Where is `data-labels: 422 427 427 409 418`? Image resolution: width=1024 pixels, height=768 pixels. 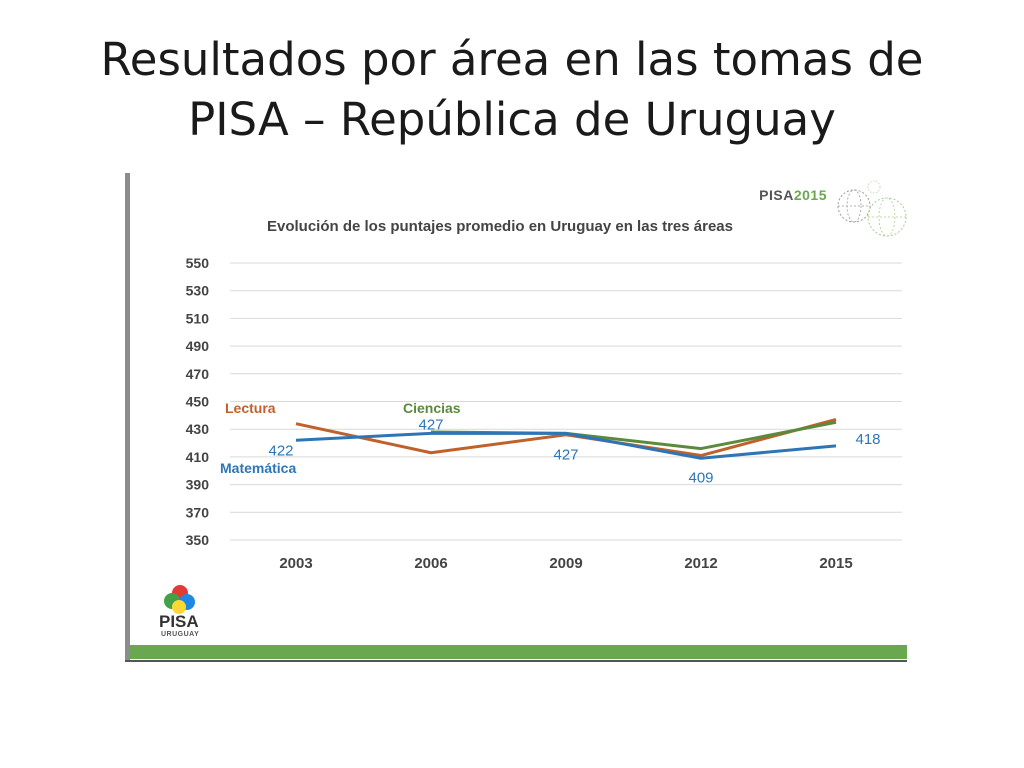
data-labels: 422 427 427 409 418 is located at coordinates (574, 451).